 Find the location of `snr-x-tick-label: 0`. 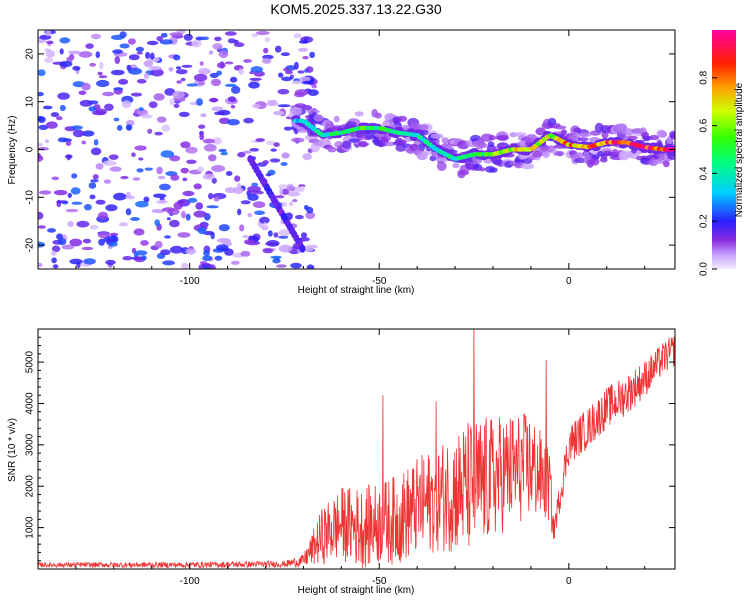

snr-x-tick-label: 0 is located at coordinates (569, 581).